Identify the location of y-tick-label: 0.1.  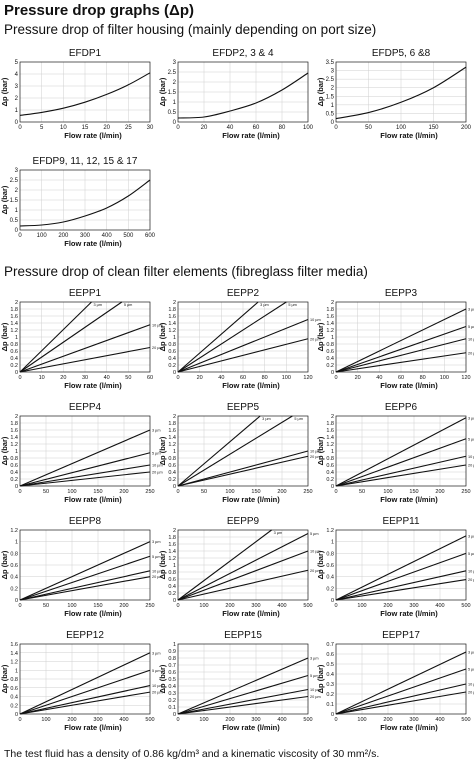
(172, 708).